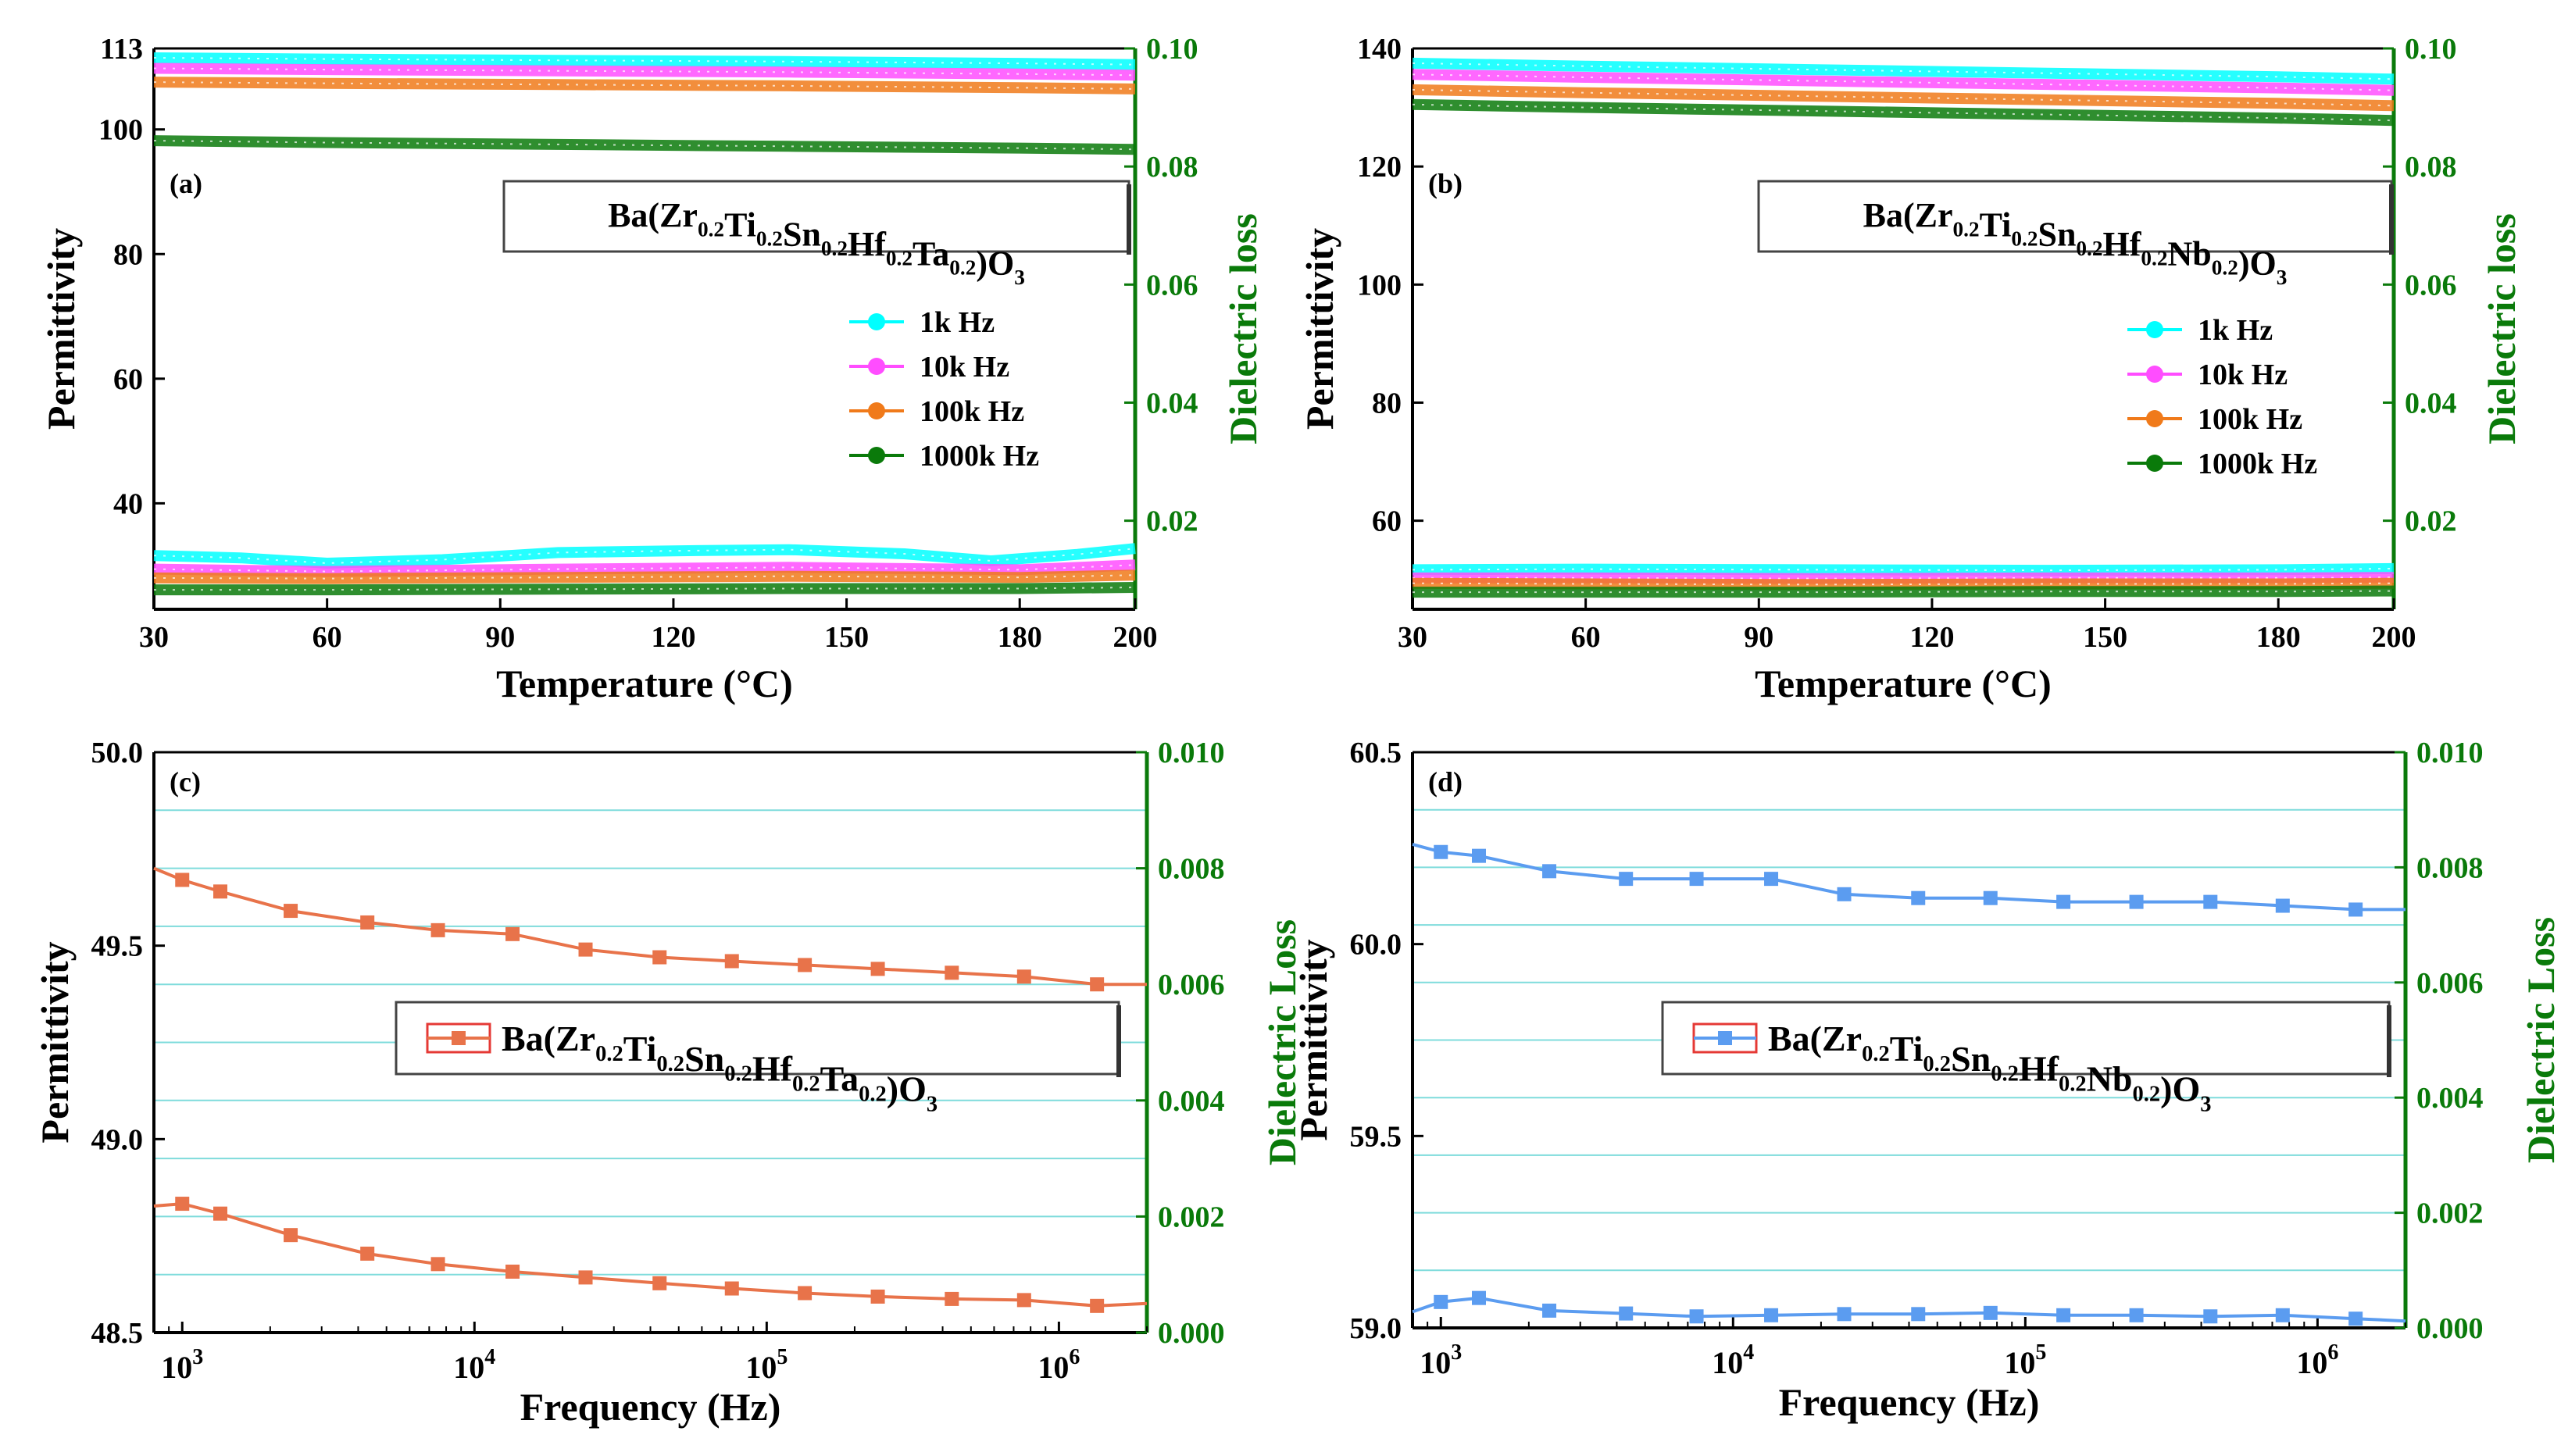  I want to click on y2-tick-label: 0.004, so click(1191, 1101).